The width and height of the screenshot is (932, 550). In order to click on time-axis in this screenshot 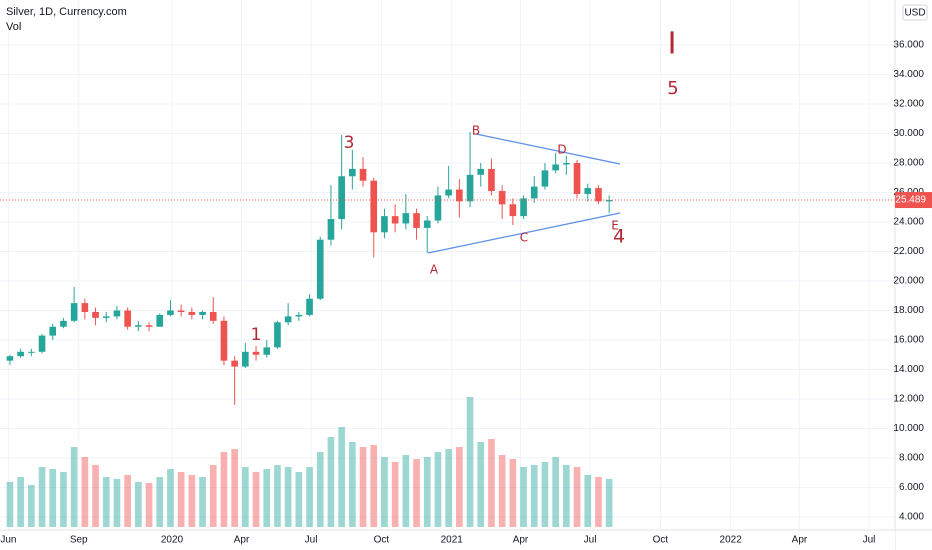, I will do `click(447, 540)`.